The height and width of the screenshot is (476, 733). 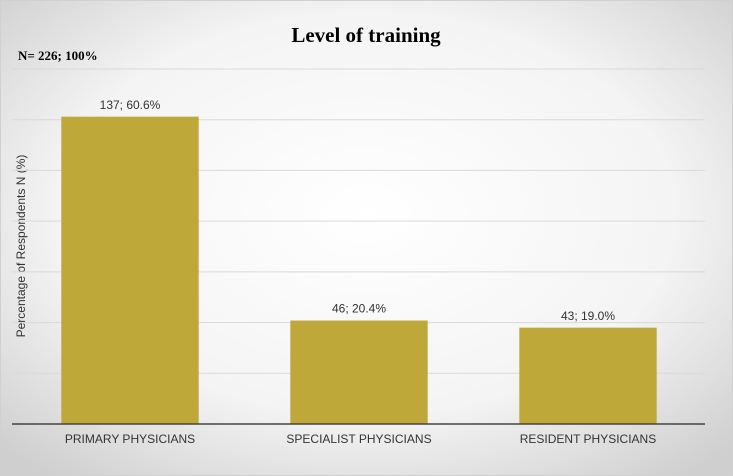 What do you see at coordinates (588, 316) in the screenshot?
I see `data-label: 43; 19.0%` at bounding box center [588, 316].